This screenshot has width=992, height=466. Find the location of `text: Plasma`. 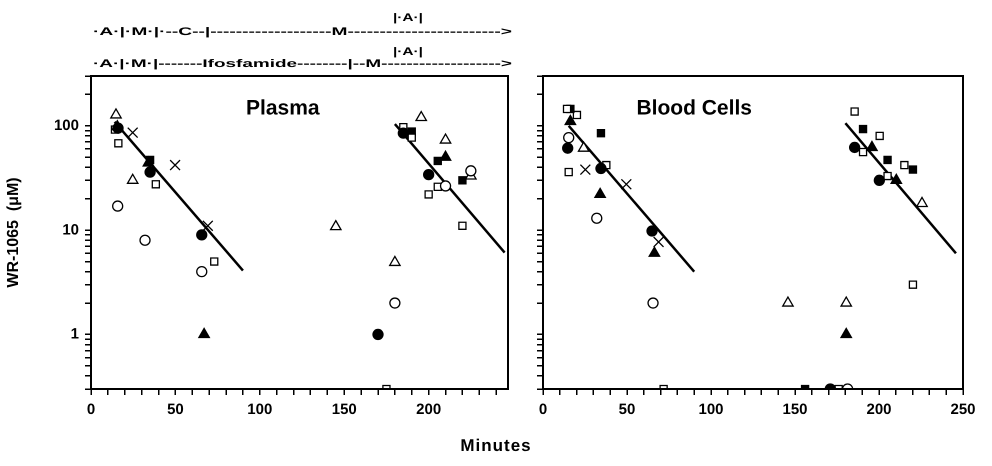

text: Plasma is located at coordinates (283, 108).